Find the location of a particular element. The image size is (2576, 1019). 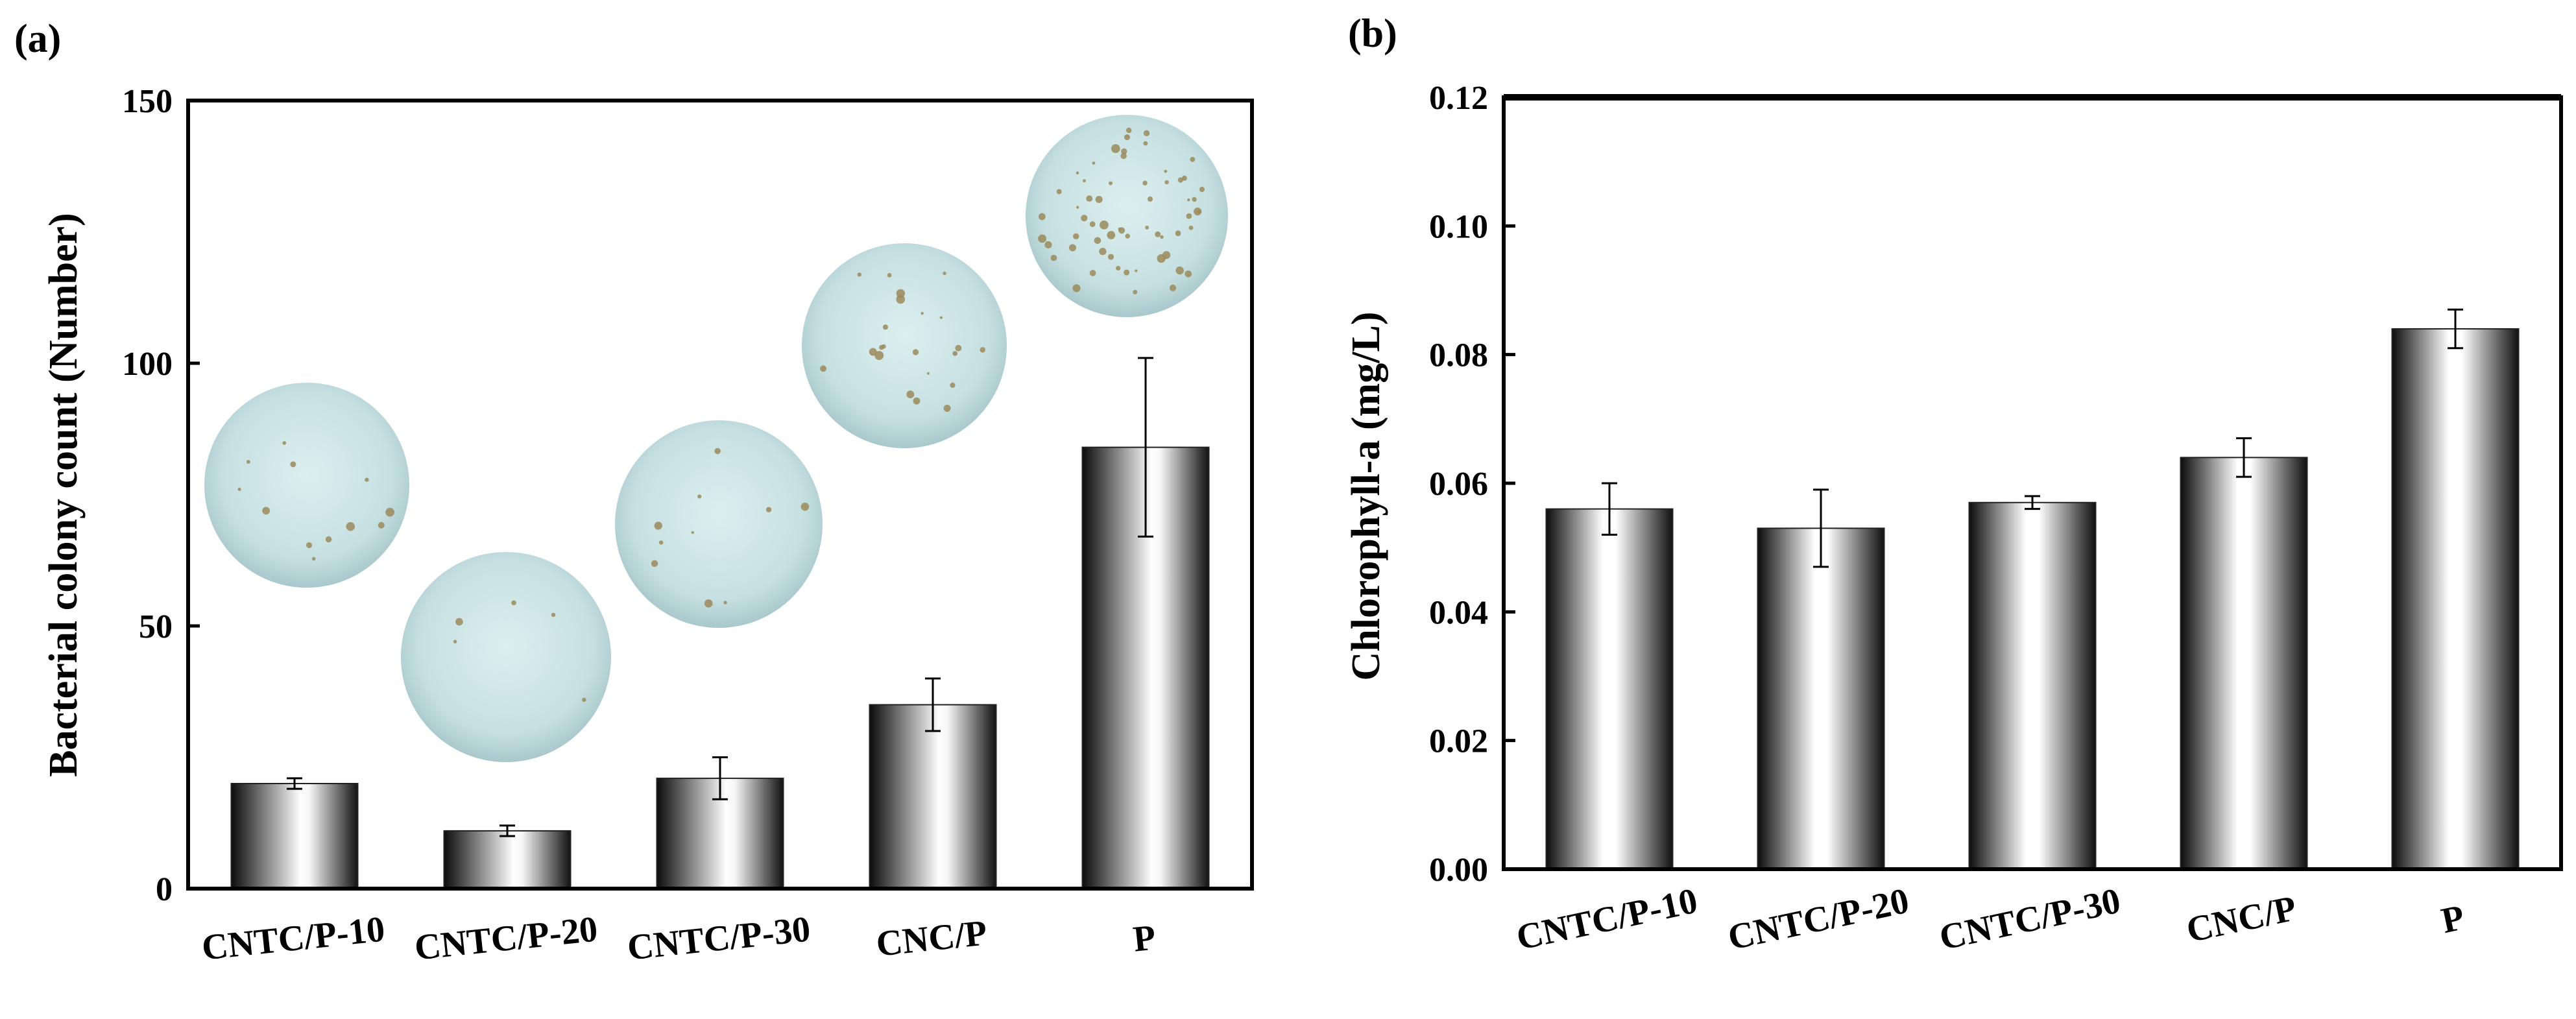

y-tick-label: 0.04 is located at coordinates (1458, 612).